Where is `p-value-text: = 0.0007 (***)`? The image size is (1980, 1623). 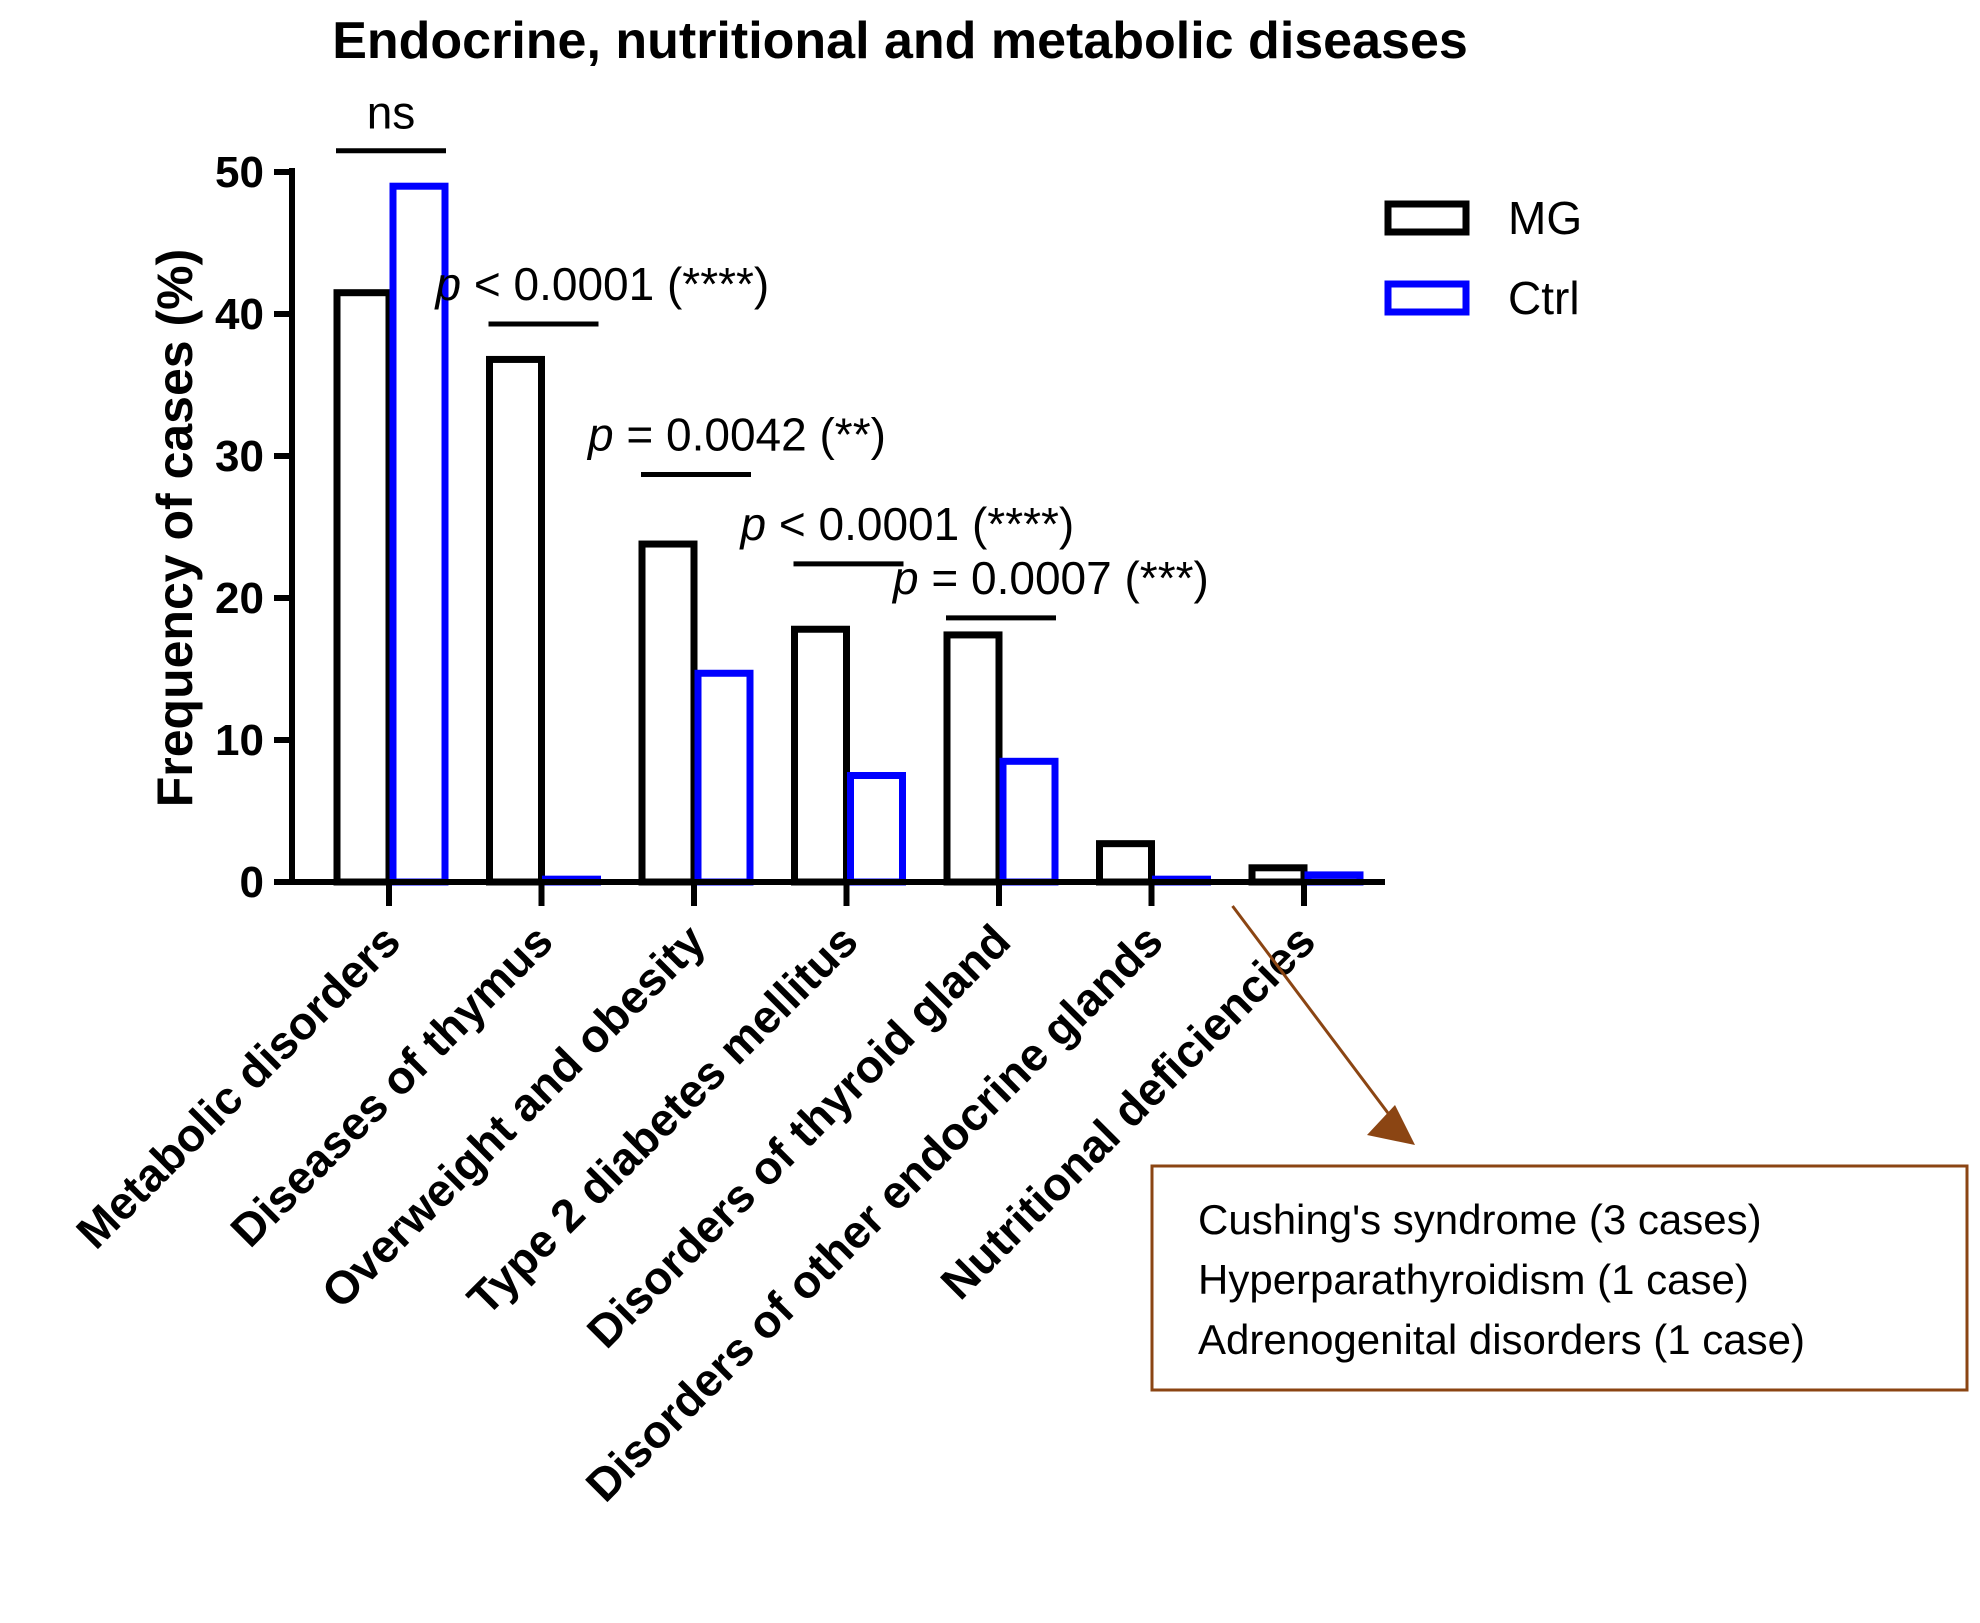 p-value-text: = 0.0007 (***) is located at coordinates (1064, 578).